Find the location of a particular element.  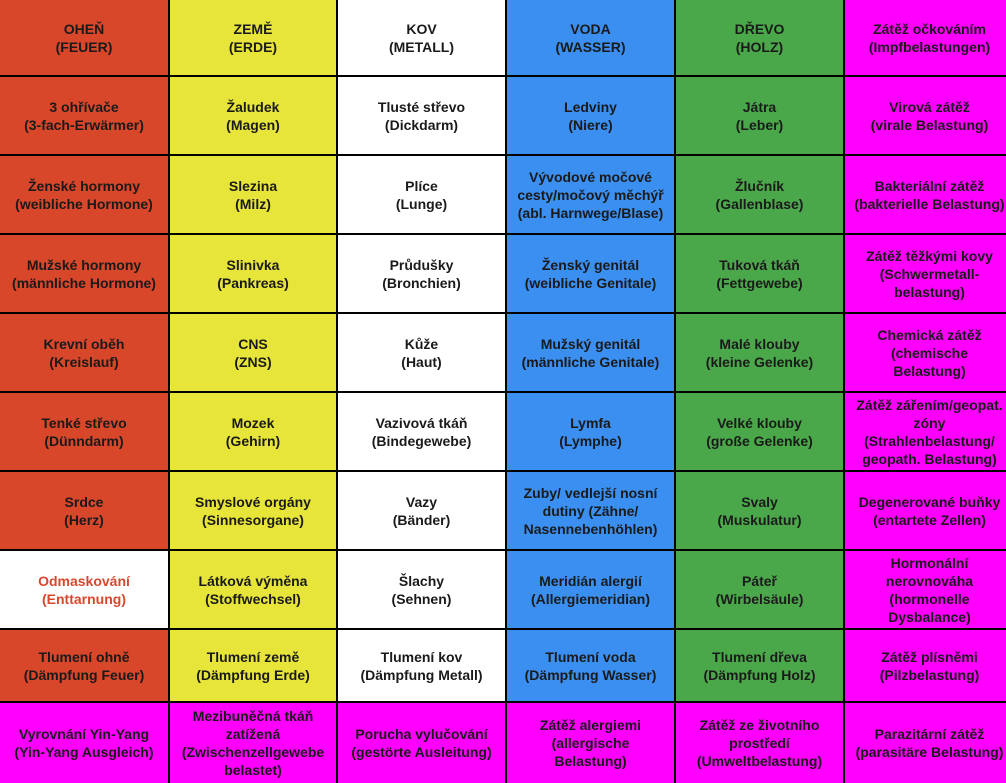

table-cell-r3-c1: Slinivka (Pankreas) is located at coordinates (253, 273).